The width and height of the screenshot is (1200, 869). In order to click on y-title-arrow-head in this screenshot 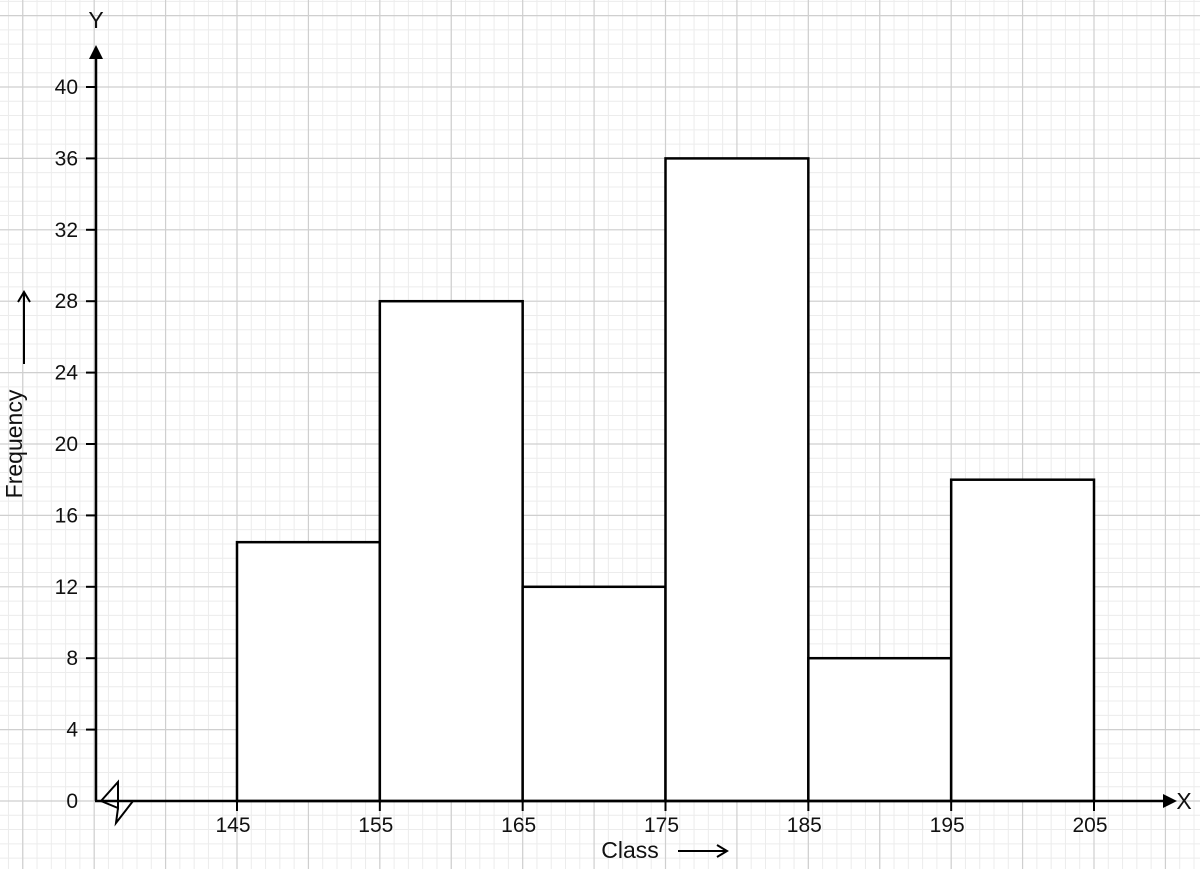, I will do `click(24, 296)`.